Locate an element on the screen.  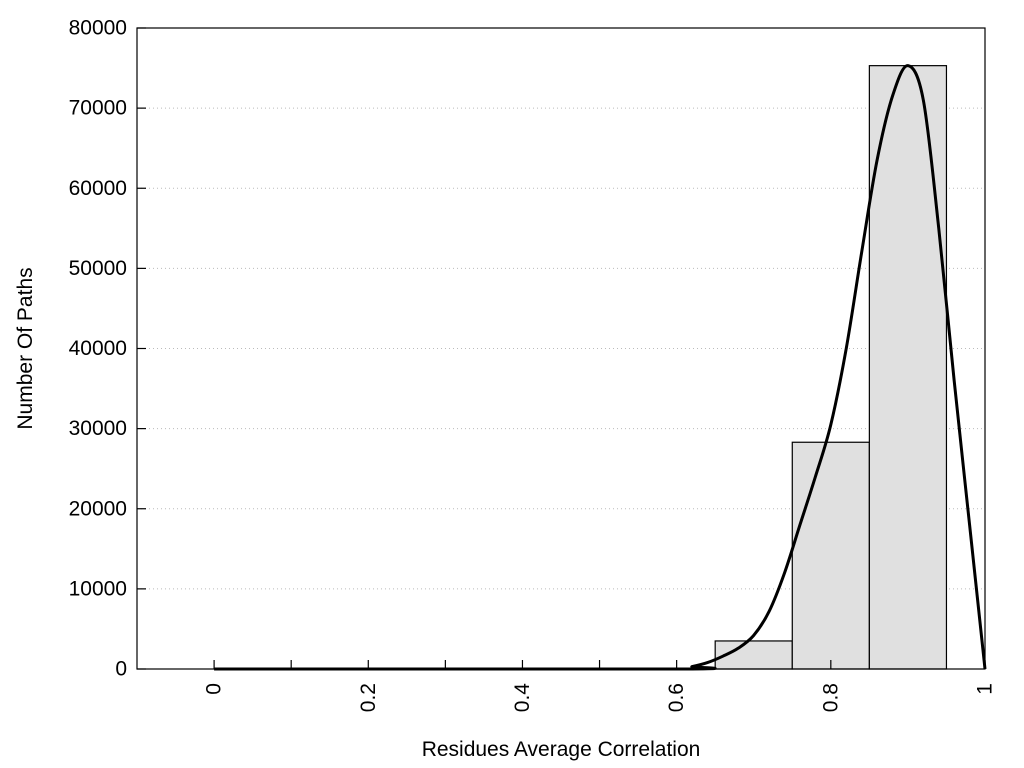
y-axis-label: Number Of Paths is located at coordinates (25, 348).